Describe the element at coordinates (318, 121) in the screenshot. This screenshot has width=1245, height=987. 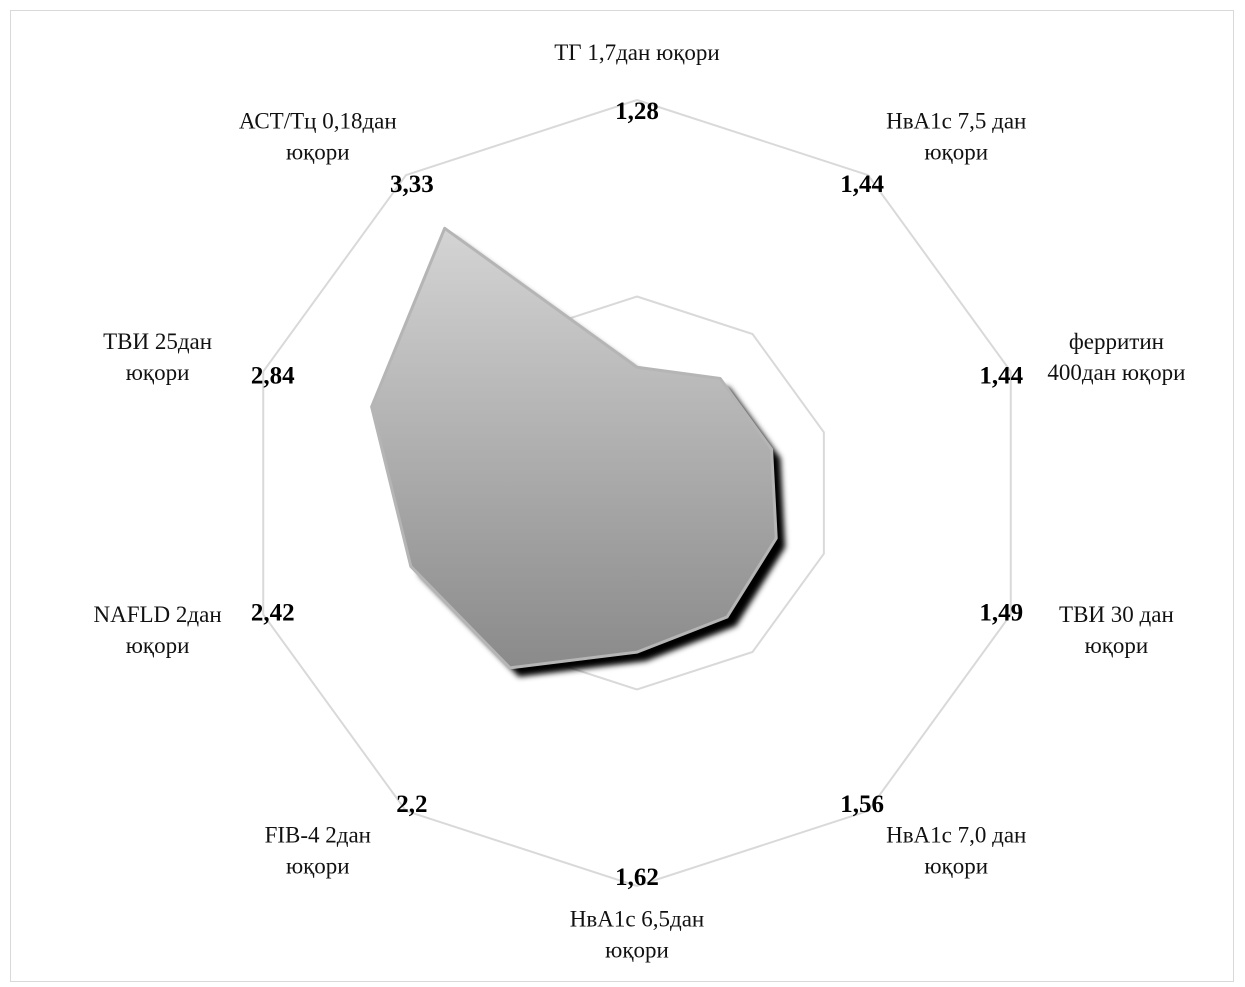
I see `category-label: АСТ/Тц 0,18дан` at that location.